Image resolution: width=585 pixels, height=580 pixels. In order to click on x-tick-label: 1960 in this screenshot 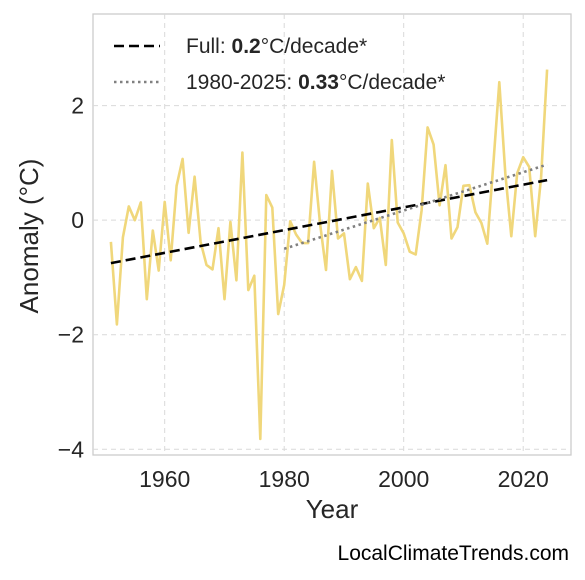, I will do `click(164, 479)`.